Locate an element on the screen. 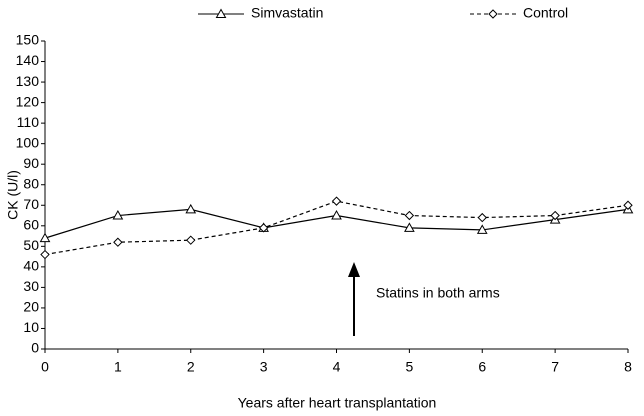 This screenshot has width=644, height=416. x-tick-label: 2 is located at coordinates (191, 367).